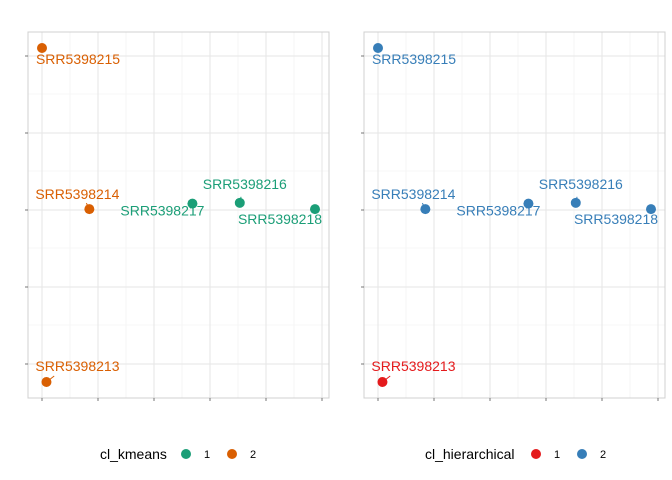 Image resolution: width=672 pixels, height=480 pixels. Describe the element at coordinates (133, 454) in the screenshot. I see `legend-title: cl_kmeans` at that location.